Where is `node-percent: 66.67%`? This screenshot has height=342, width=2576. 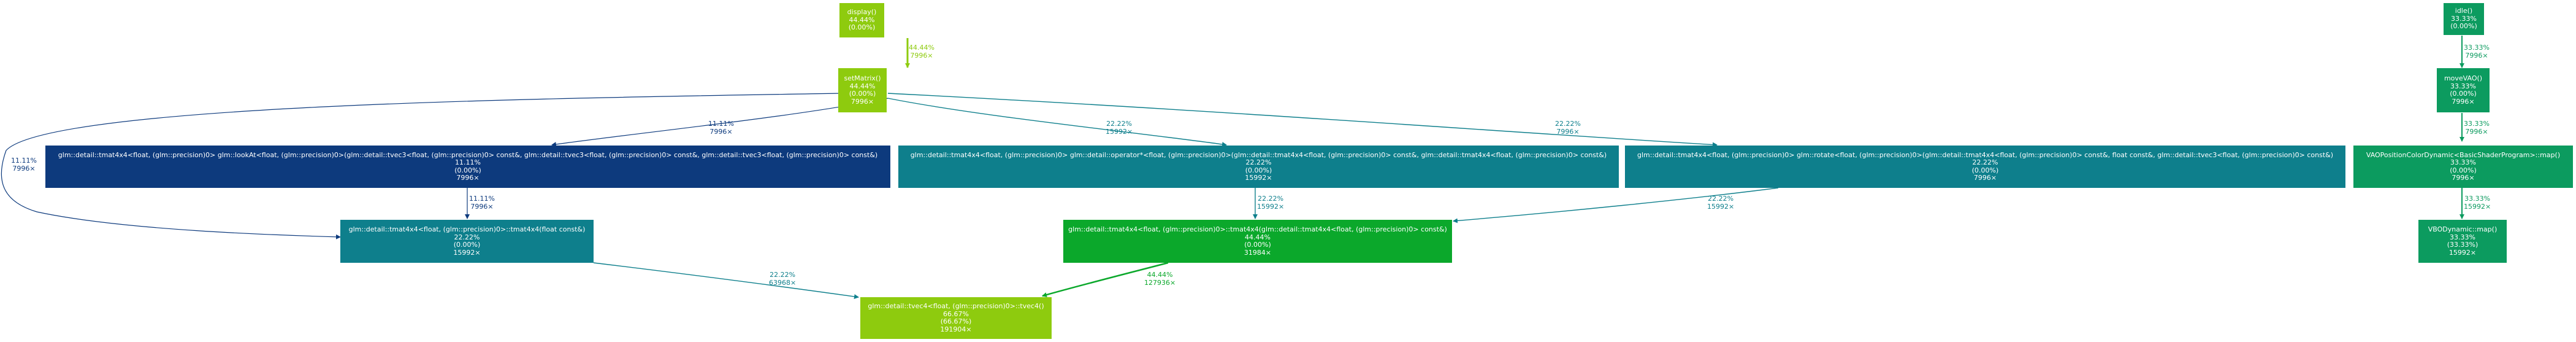
node-percent: 66.67% is located at coordinates (956, 314).